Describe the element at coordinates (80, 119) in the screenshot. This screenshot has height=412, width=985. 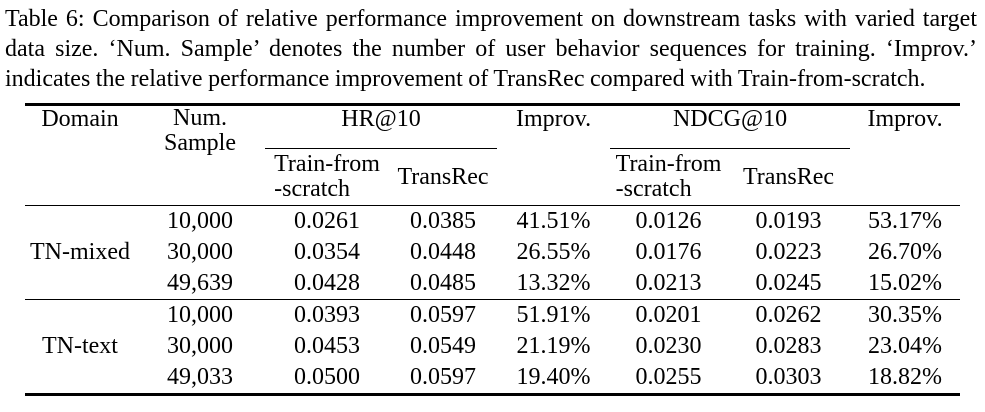
I see `column-header-domain: Domain` at that location.